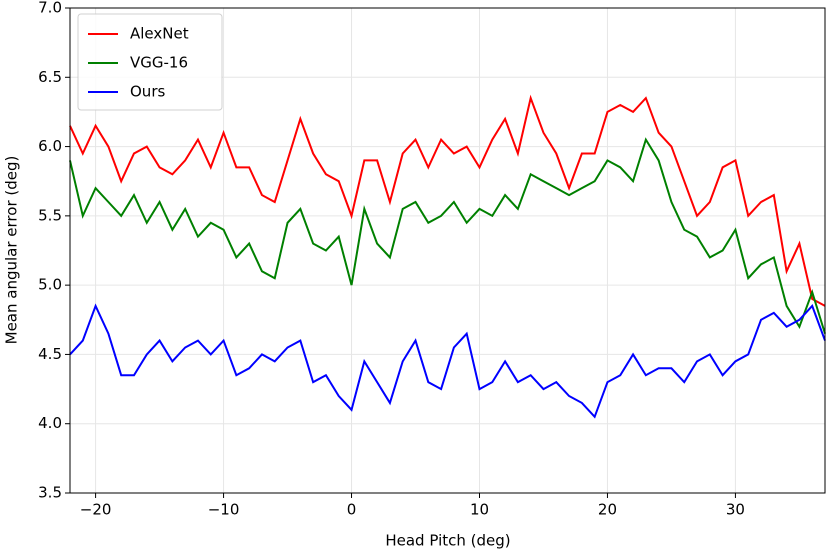 This screenshot has height=558, width=830. What do you see at coordinates (479, 510) in the screenshot?
I see `x-tick-label: 10` at bounding box center [479, 510].